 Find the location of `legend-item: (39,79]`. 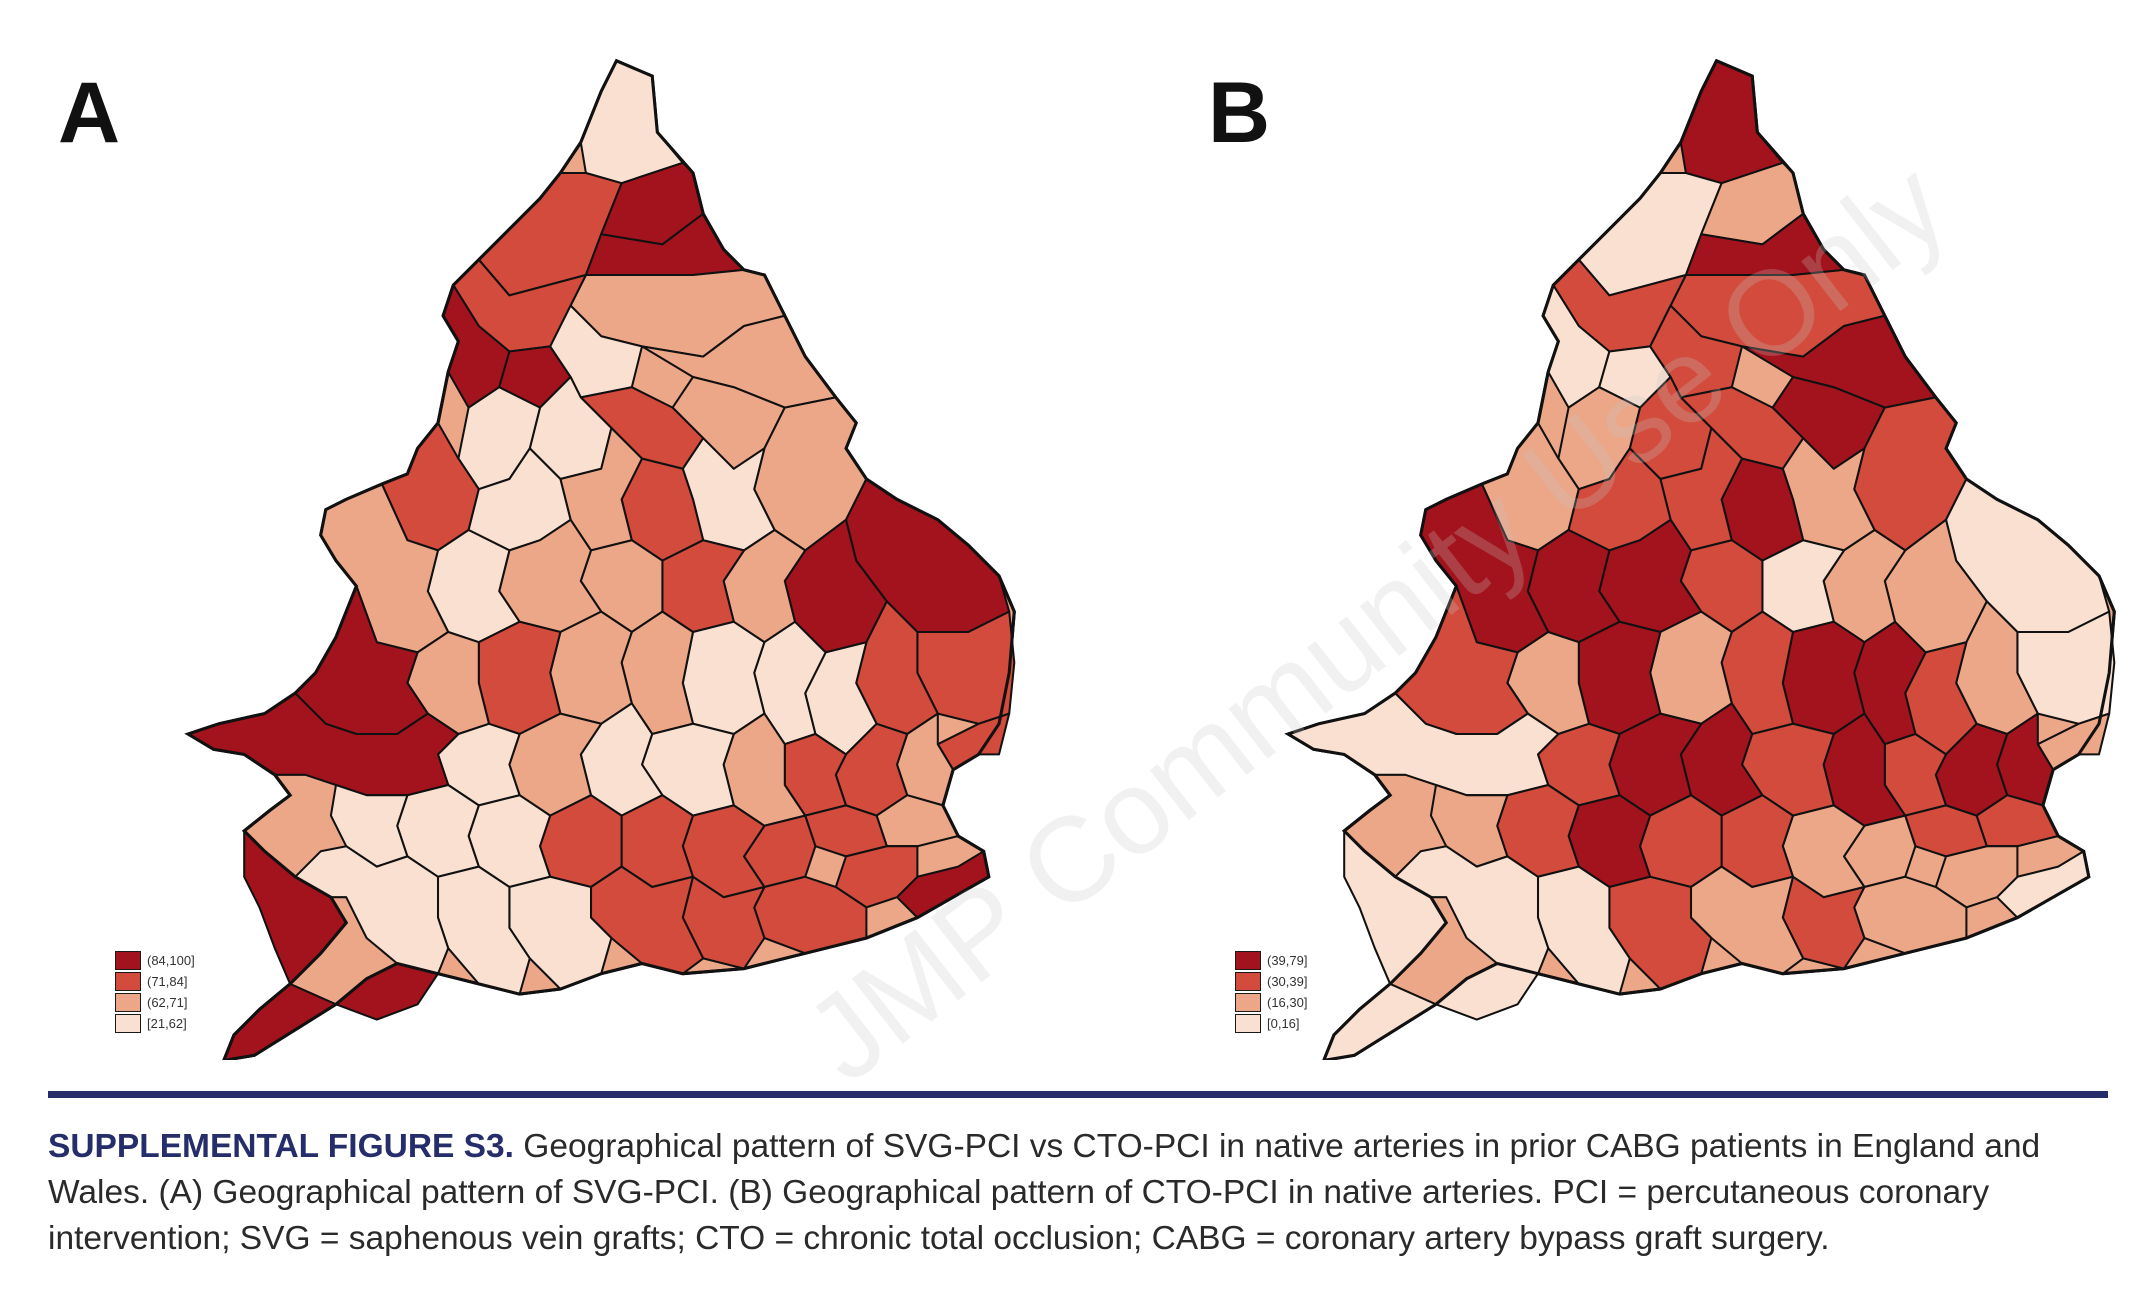

legend-item: (39,79] is located at coordinates (1271, 960).